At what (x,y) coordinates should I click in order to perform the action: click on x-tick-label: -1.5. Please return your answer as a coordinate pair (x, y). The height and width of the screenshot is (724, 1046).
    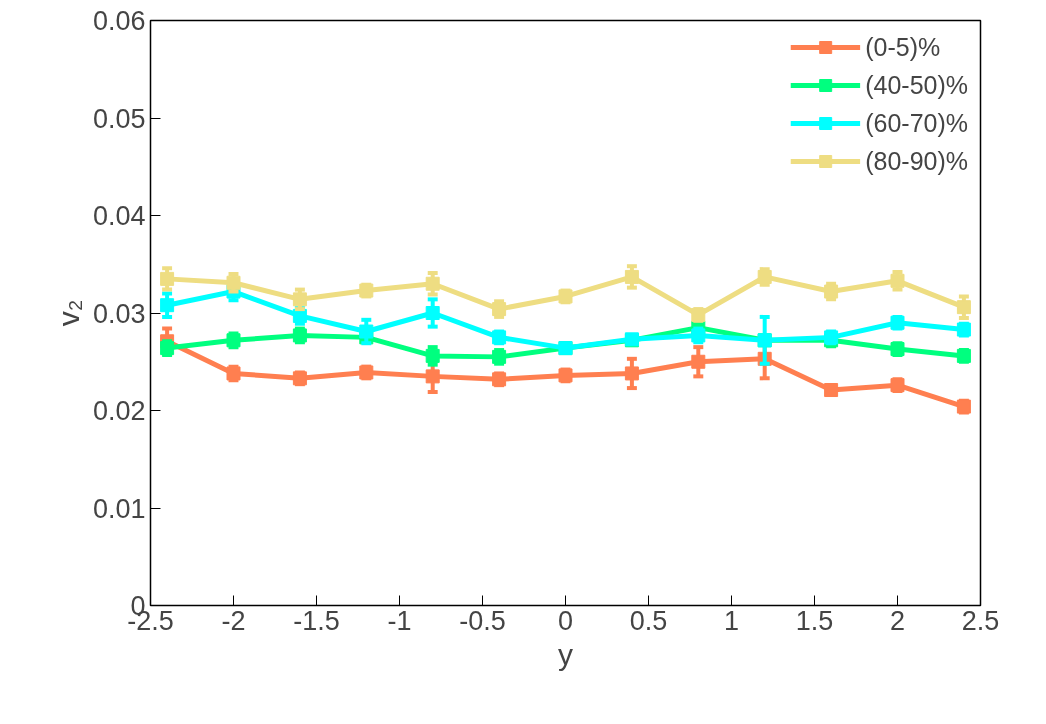
    Looking at the image, I should click on (316, 620).